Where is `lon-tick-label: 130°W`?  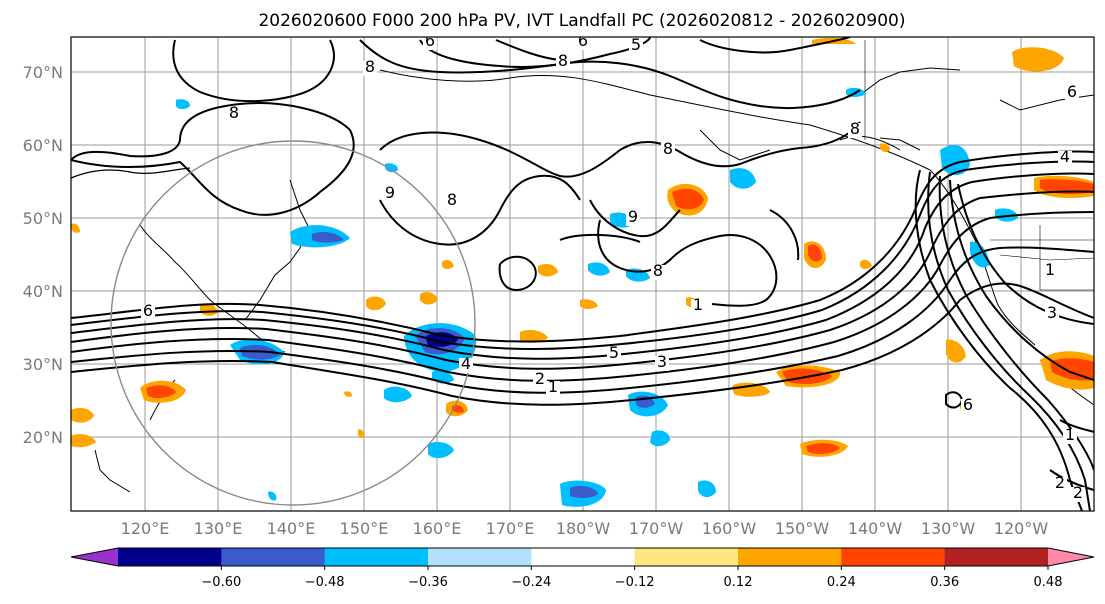
lon-tick-label: 130°W is located at coordinates (948, 528).